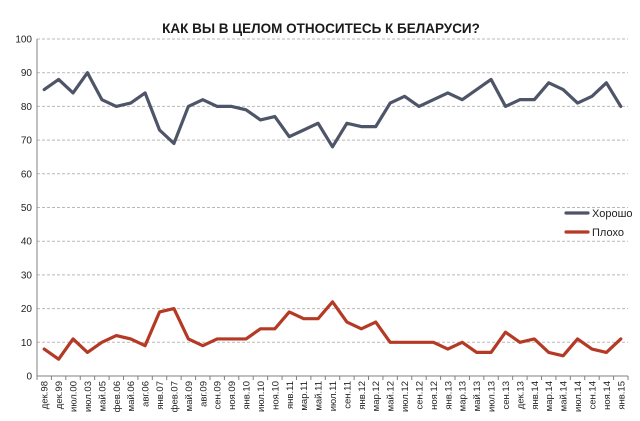 This screenshot has width=640, height=421. What do you see at coordinates (261, 396) in the screenshot?
I see `x-tick-label: июл.10` at bounding box center [261, 396].